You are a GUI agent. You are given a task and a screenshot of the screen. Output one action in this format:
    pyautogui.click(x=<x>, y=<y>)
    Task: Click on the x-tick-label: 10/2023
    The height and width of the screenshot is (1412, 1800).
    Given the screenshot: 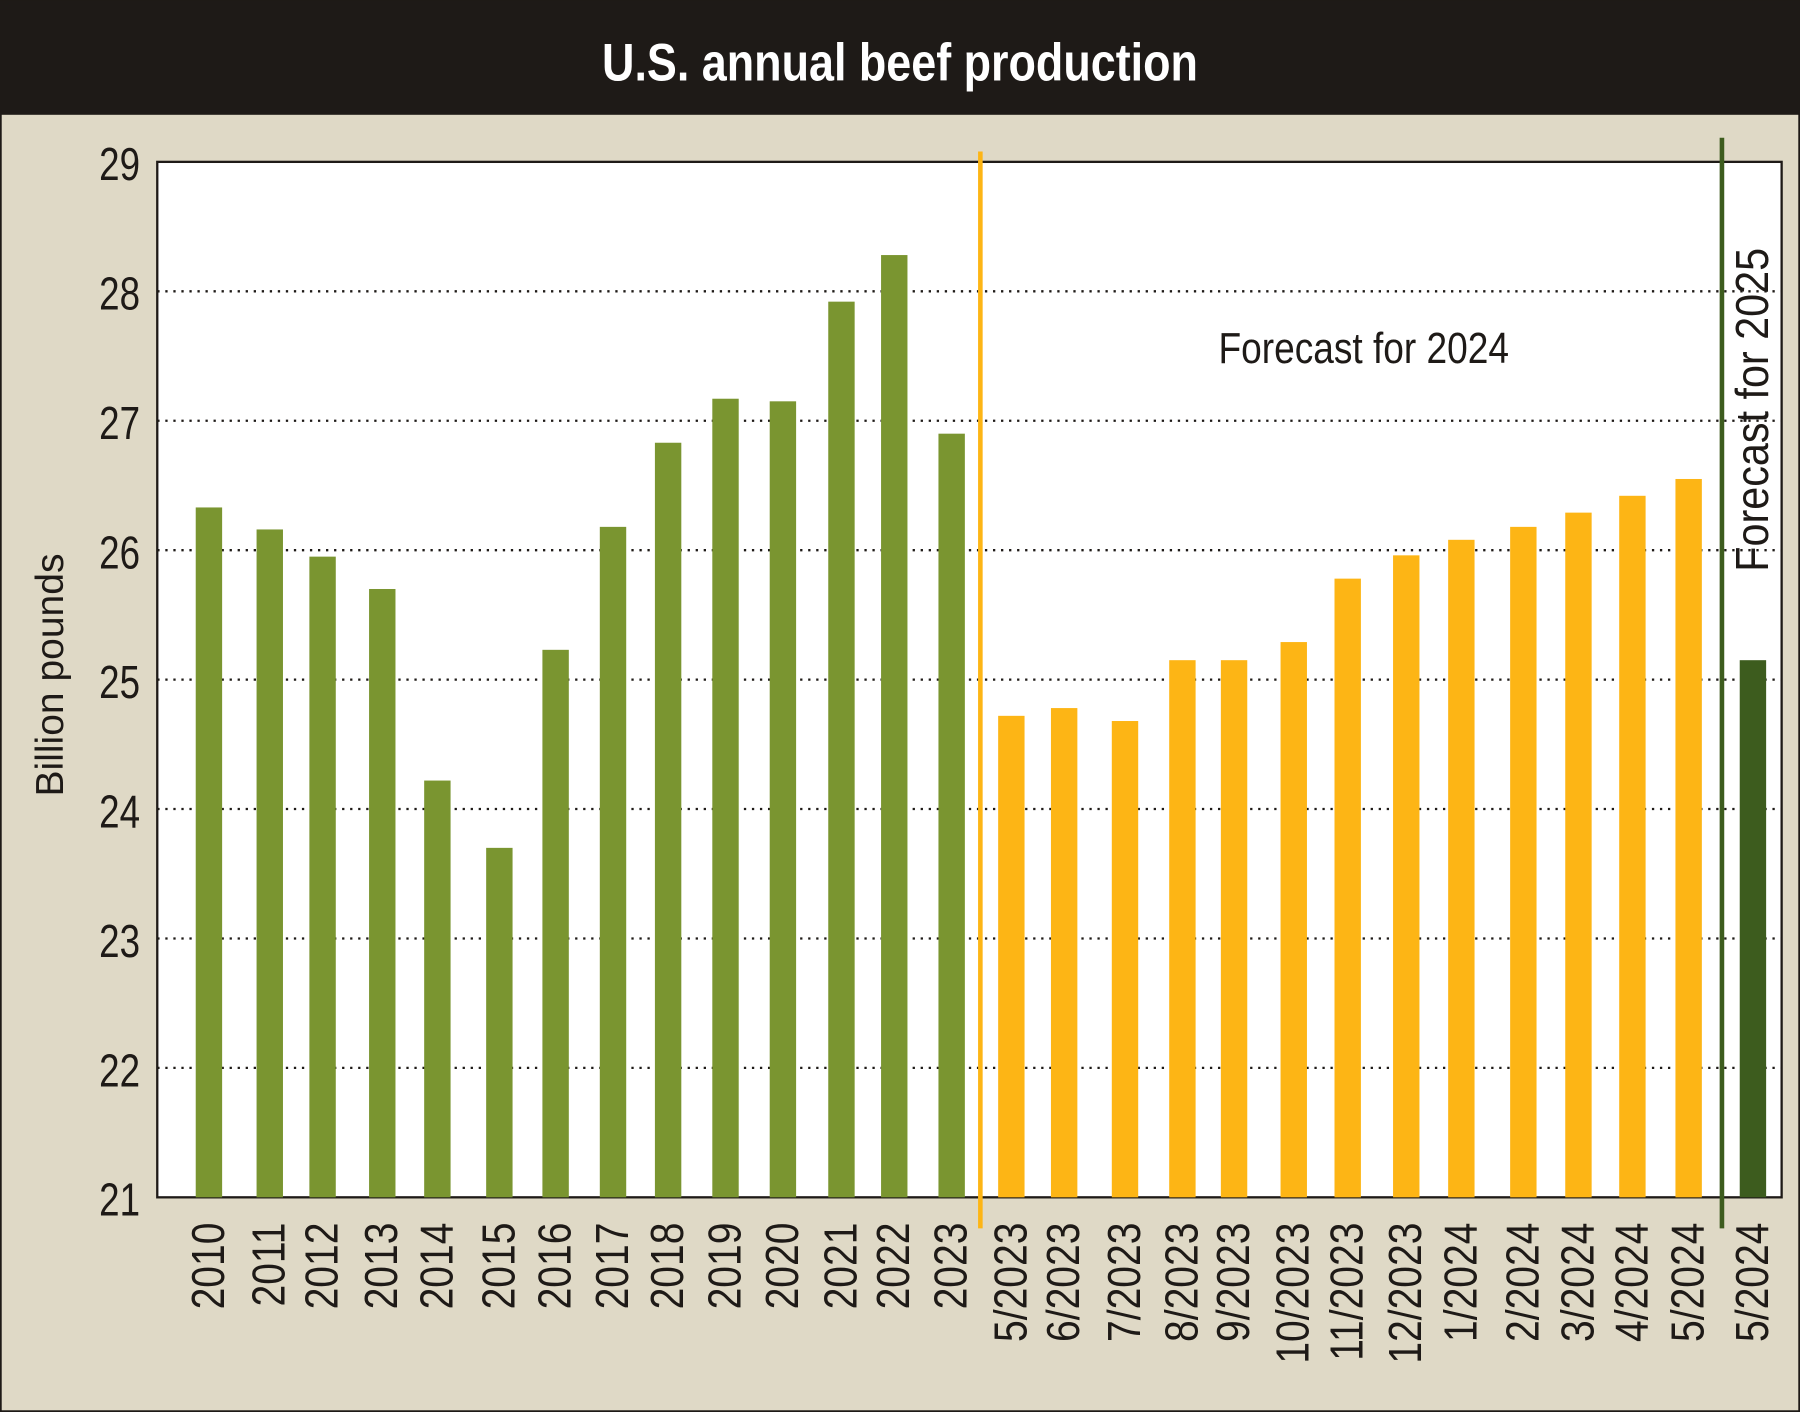 What is the action you would take?
    pyautogui.click(x=1294, y=1293)
    